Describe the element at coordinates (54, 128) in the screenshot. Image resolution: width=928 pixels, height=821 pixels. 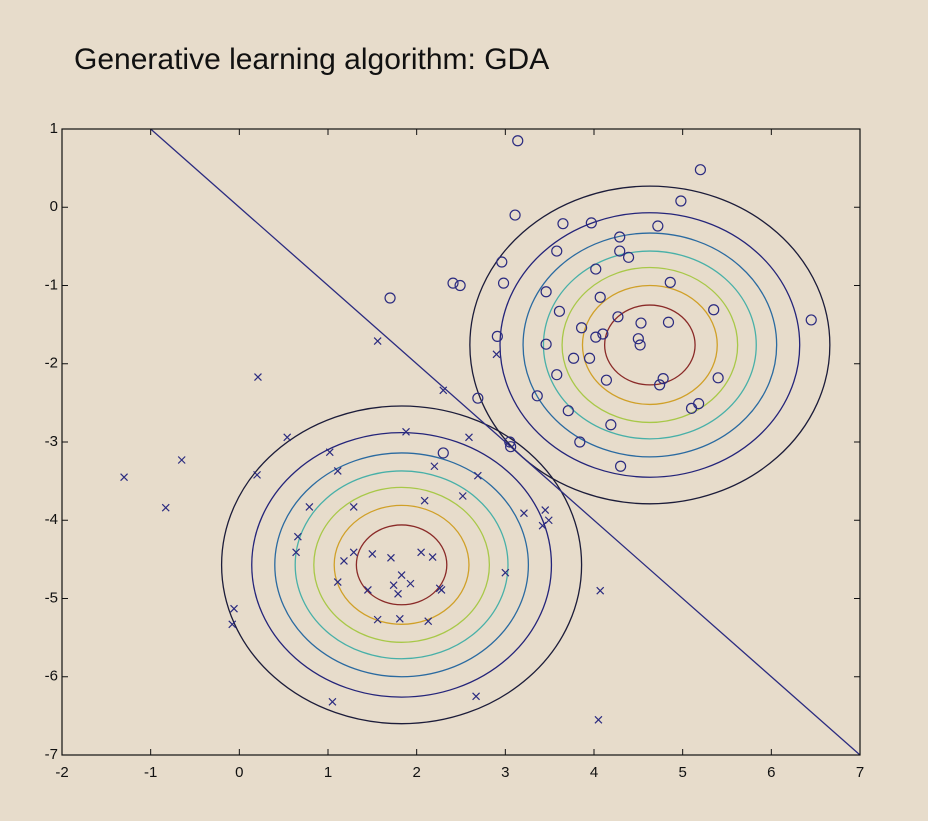
I see `y-tick-label: 1` at that location.